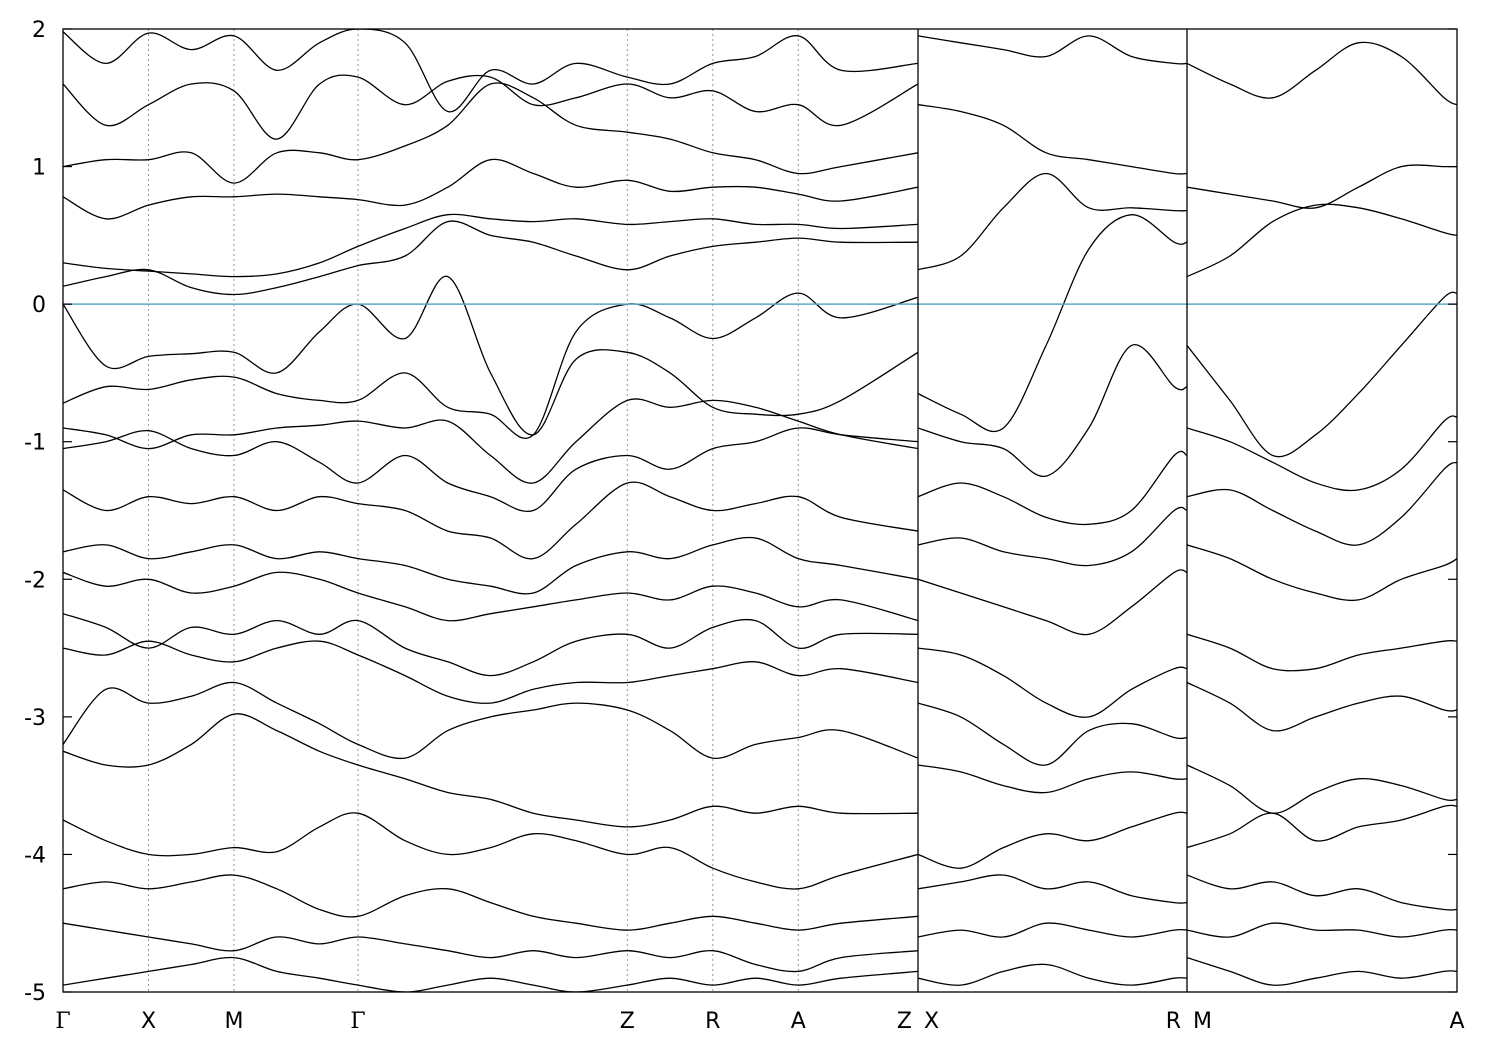 Image resolution: width=1500 pixels, height=1050 pixels. I want to click on y-tick-label: 0, so click(39, 305).